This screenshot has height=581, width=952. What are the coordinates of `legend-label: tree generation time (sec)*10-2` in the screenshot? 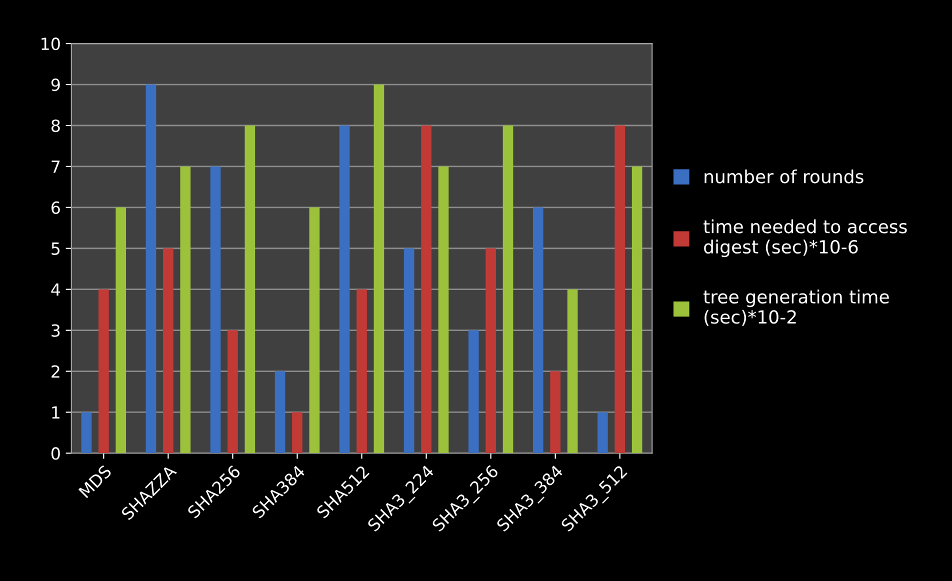 It's located at (796, 308).